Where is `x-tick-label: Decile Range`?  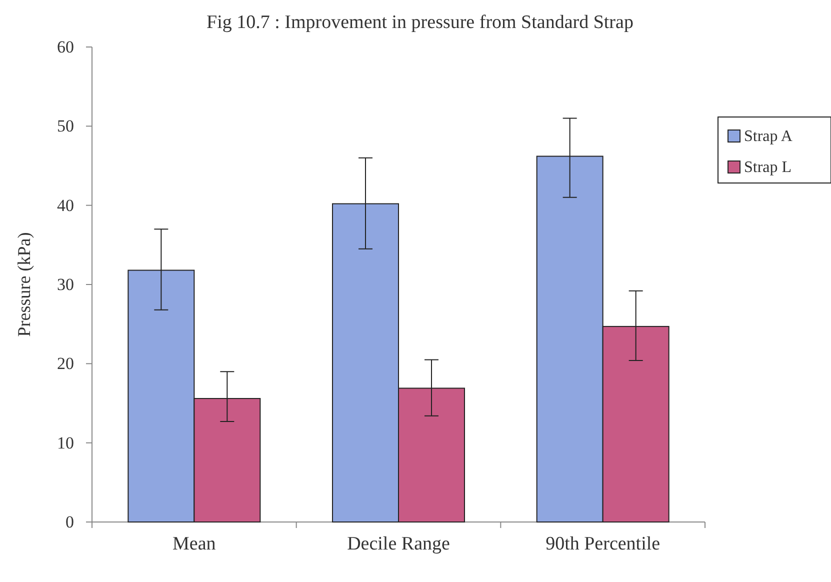
x-tick-label: Decile Range is located at coordinates (398, 543).